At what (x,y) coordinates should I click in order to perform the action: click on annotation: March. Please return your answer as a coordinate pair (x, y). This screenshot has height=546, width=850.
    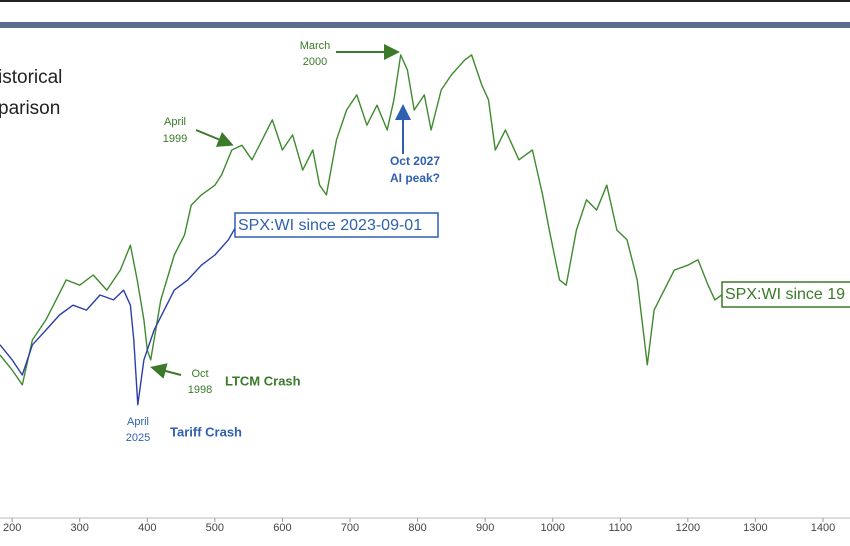
    Looking at the image, I should click on (315, 46).